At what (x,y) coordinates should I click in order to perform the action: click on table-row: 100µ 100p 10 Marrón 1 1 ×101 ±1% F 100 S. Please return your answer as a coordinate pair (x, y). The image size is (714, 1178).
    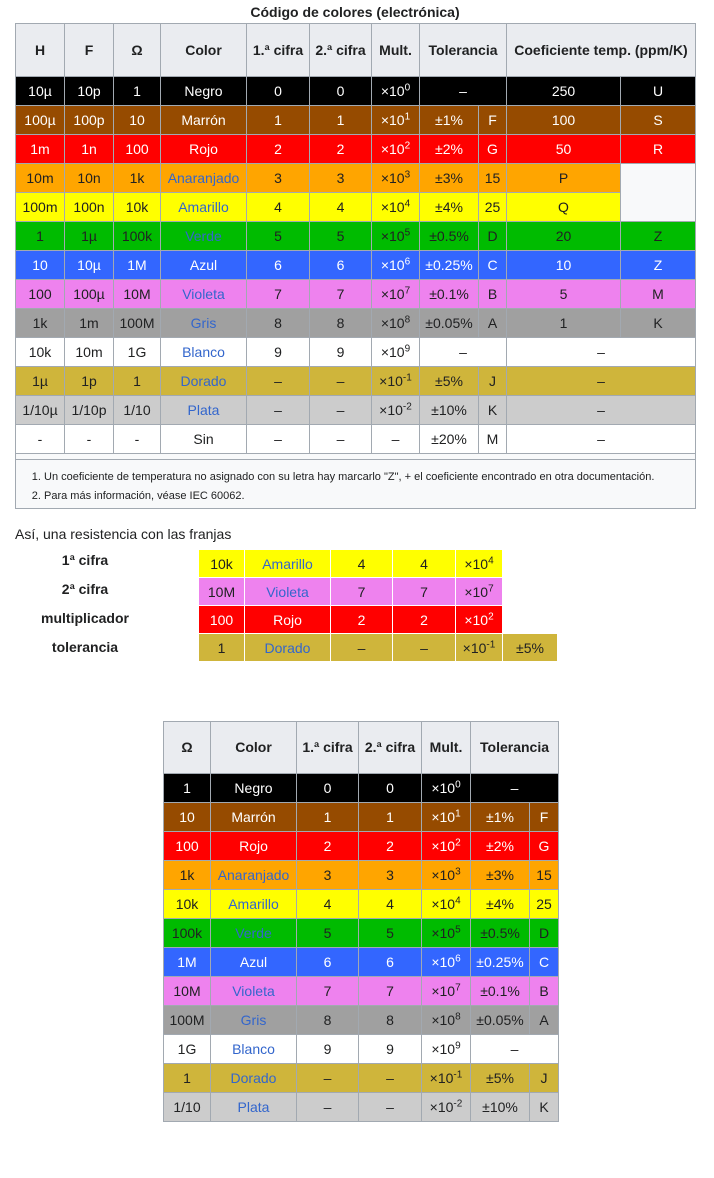
    Looking at the image, I should click on (355, 120).